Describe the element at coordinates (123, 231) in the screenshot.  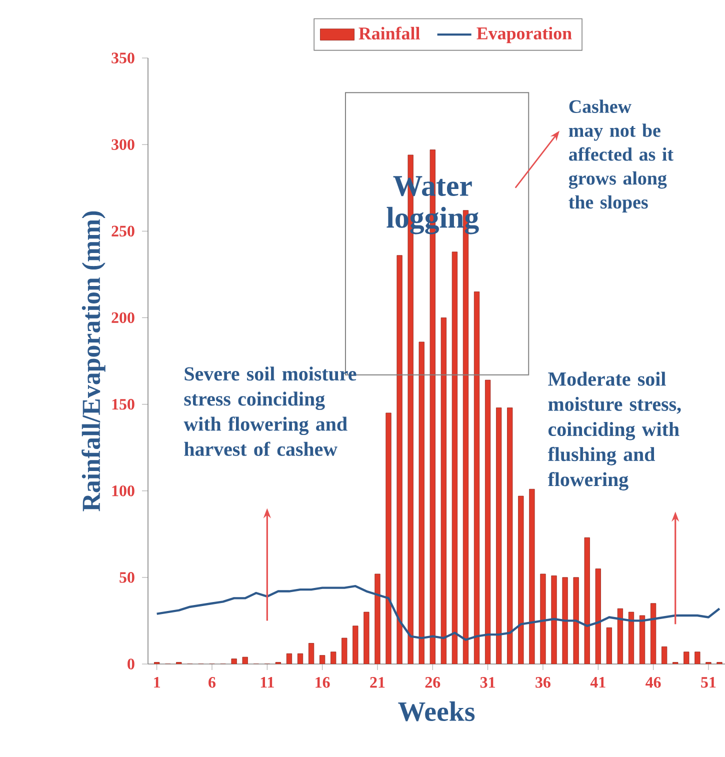
I see `y-tick-label: 250` at that location.